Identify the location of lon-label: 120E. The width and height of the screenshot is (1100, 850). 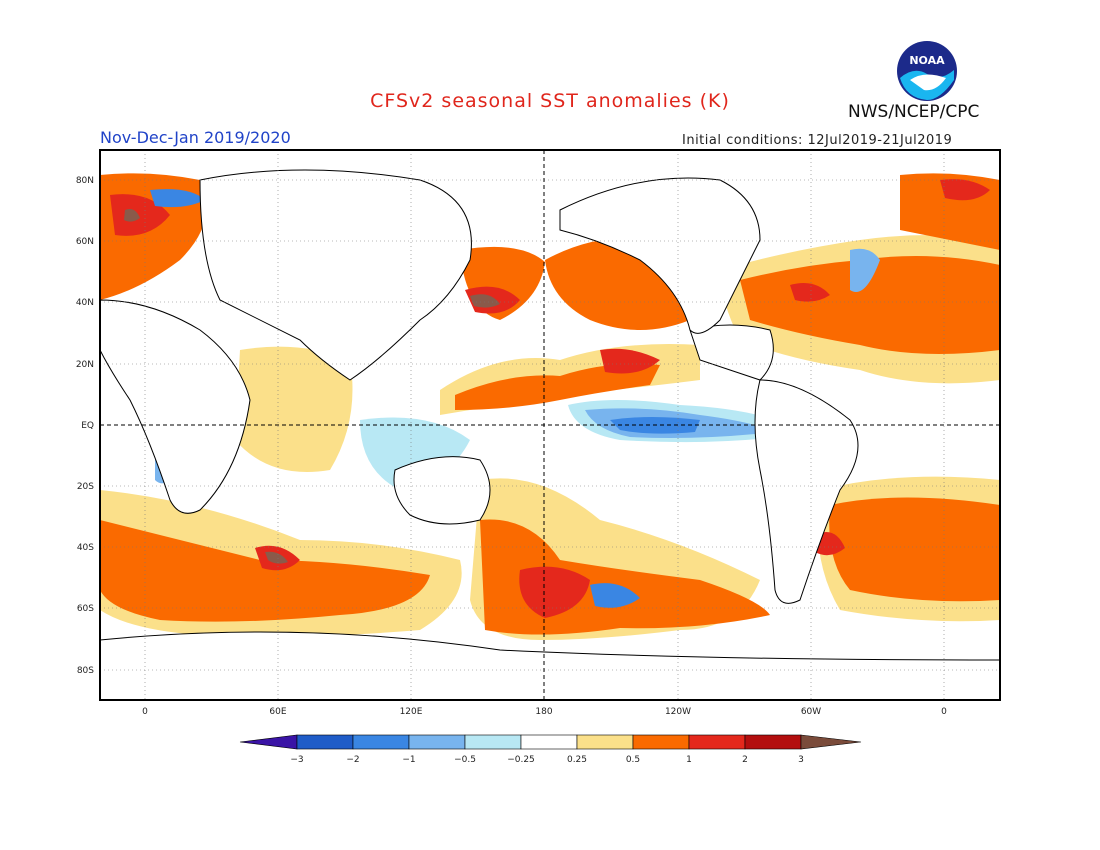
(411, 712).